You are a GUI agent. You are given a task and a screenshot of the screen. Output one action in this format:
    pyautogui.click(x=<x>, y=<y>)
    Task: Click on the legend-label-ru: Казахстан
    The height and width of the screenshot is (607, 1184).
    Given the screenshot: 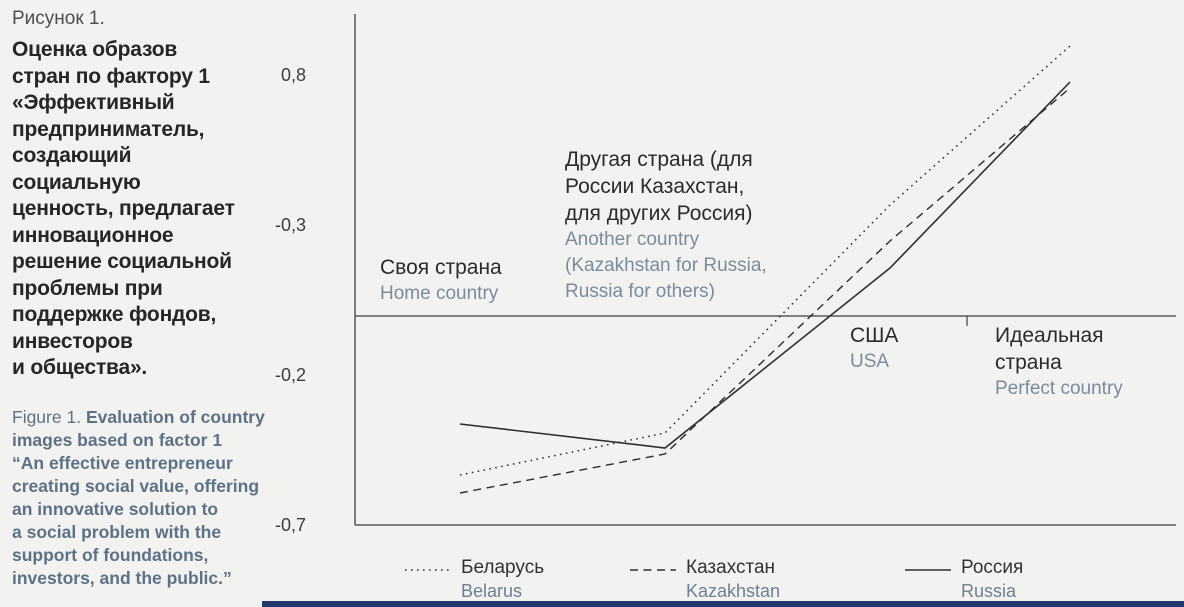 What is the action you would take?
    pyautogui.click(x=731, y=567)
    